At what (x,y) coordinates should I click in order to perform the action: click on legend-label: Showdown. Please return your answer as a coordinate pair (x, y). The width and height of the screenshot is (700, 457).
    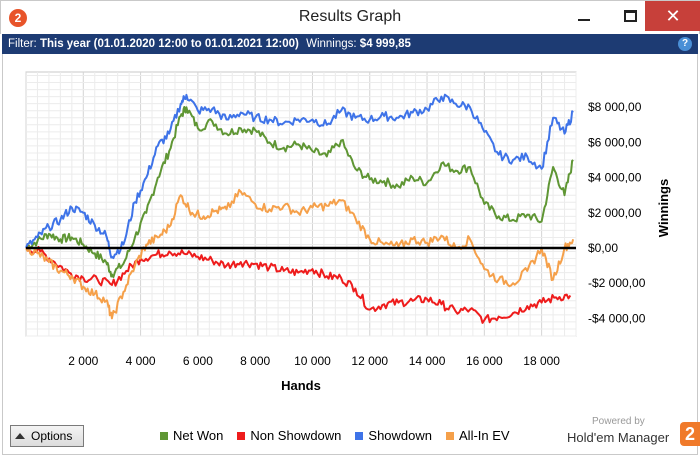
    Looking at the image, I should click on (400, 435).